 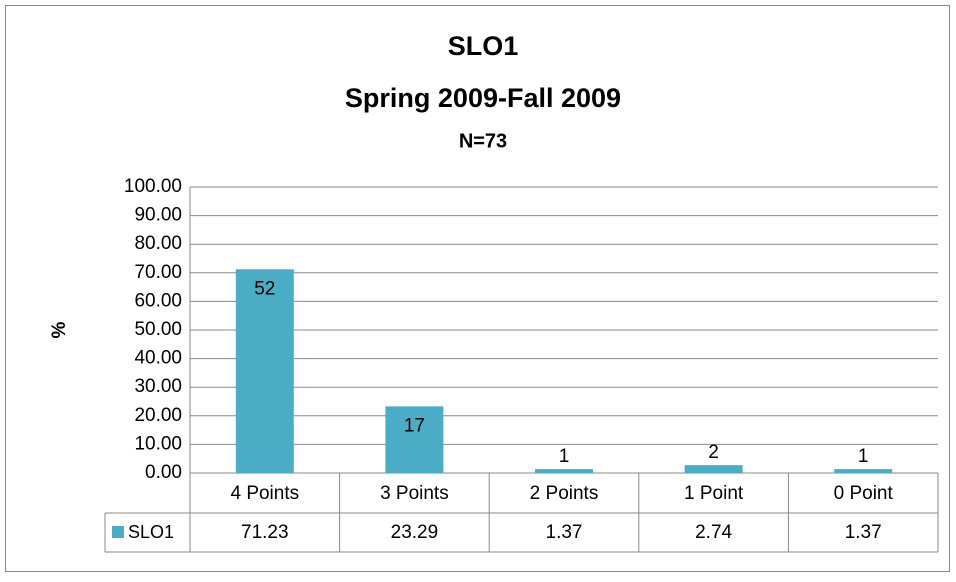 What do you see at coordinates (158, 243) in the screenshot?
I see `y-tick-label: 80.00` at bounding box center [158, 243].